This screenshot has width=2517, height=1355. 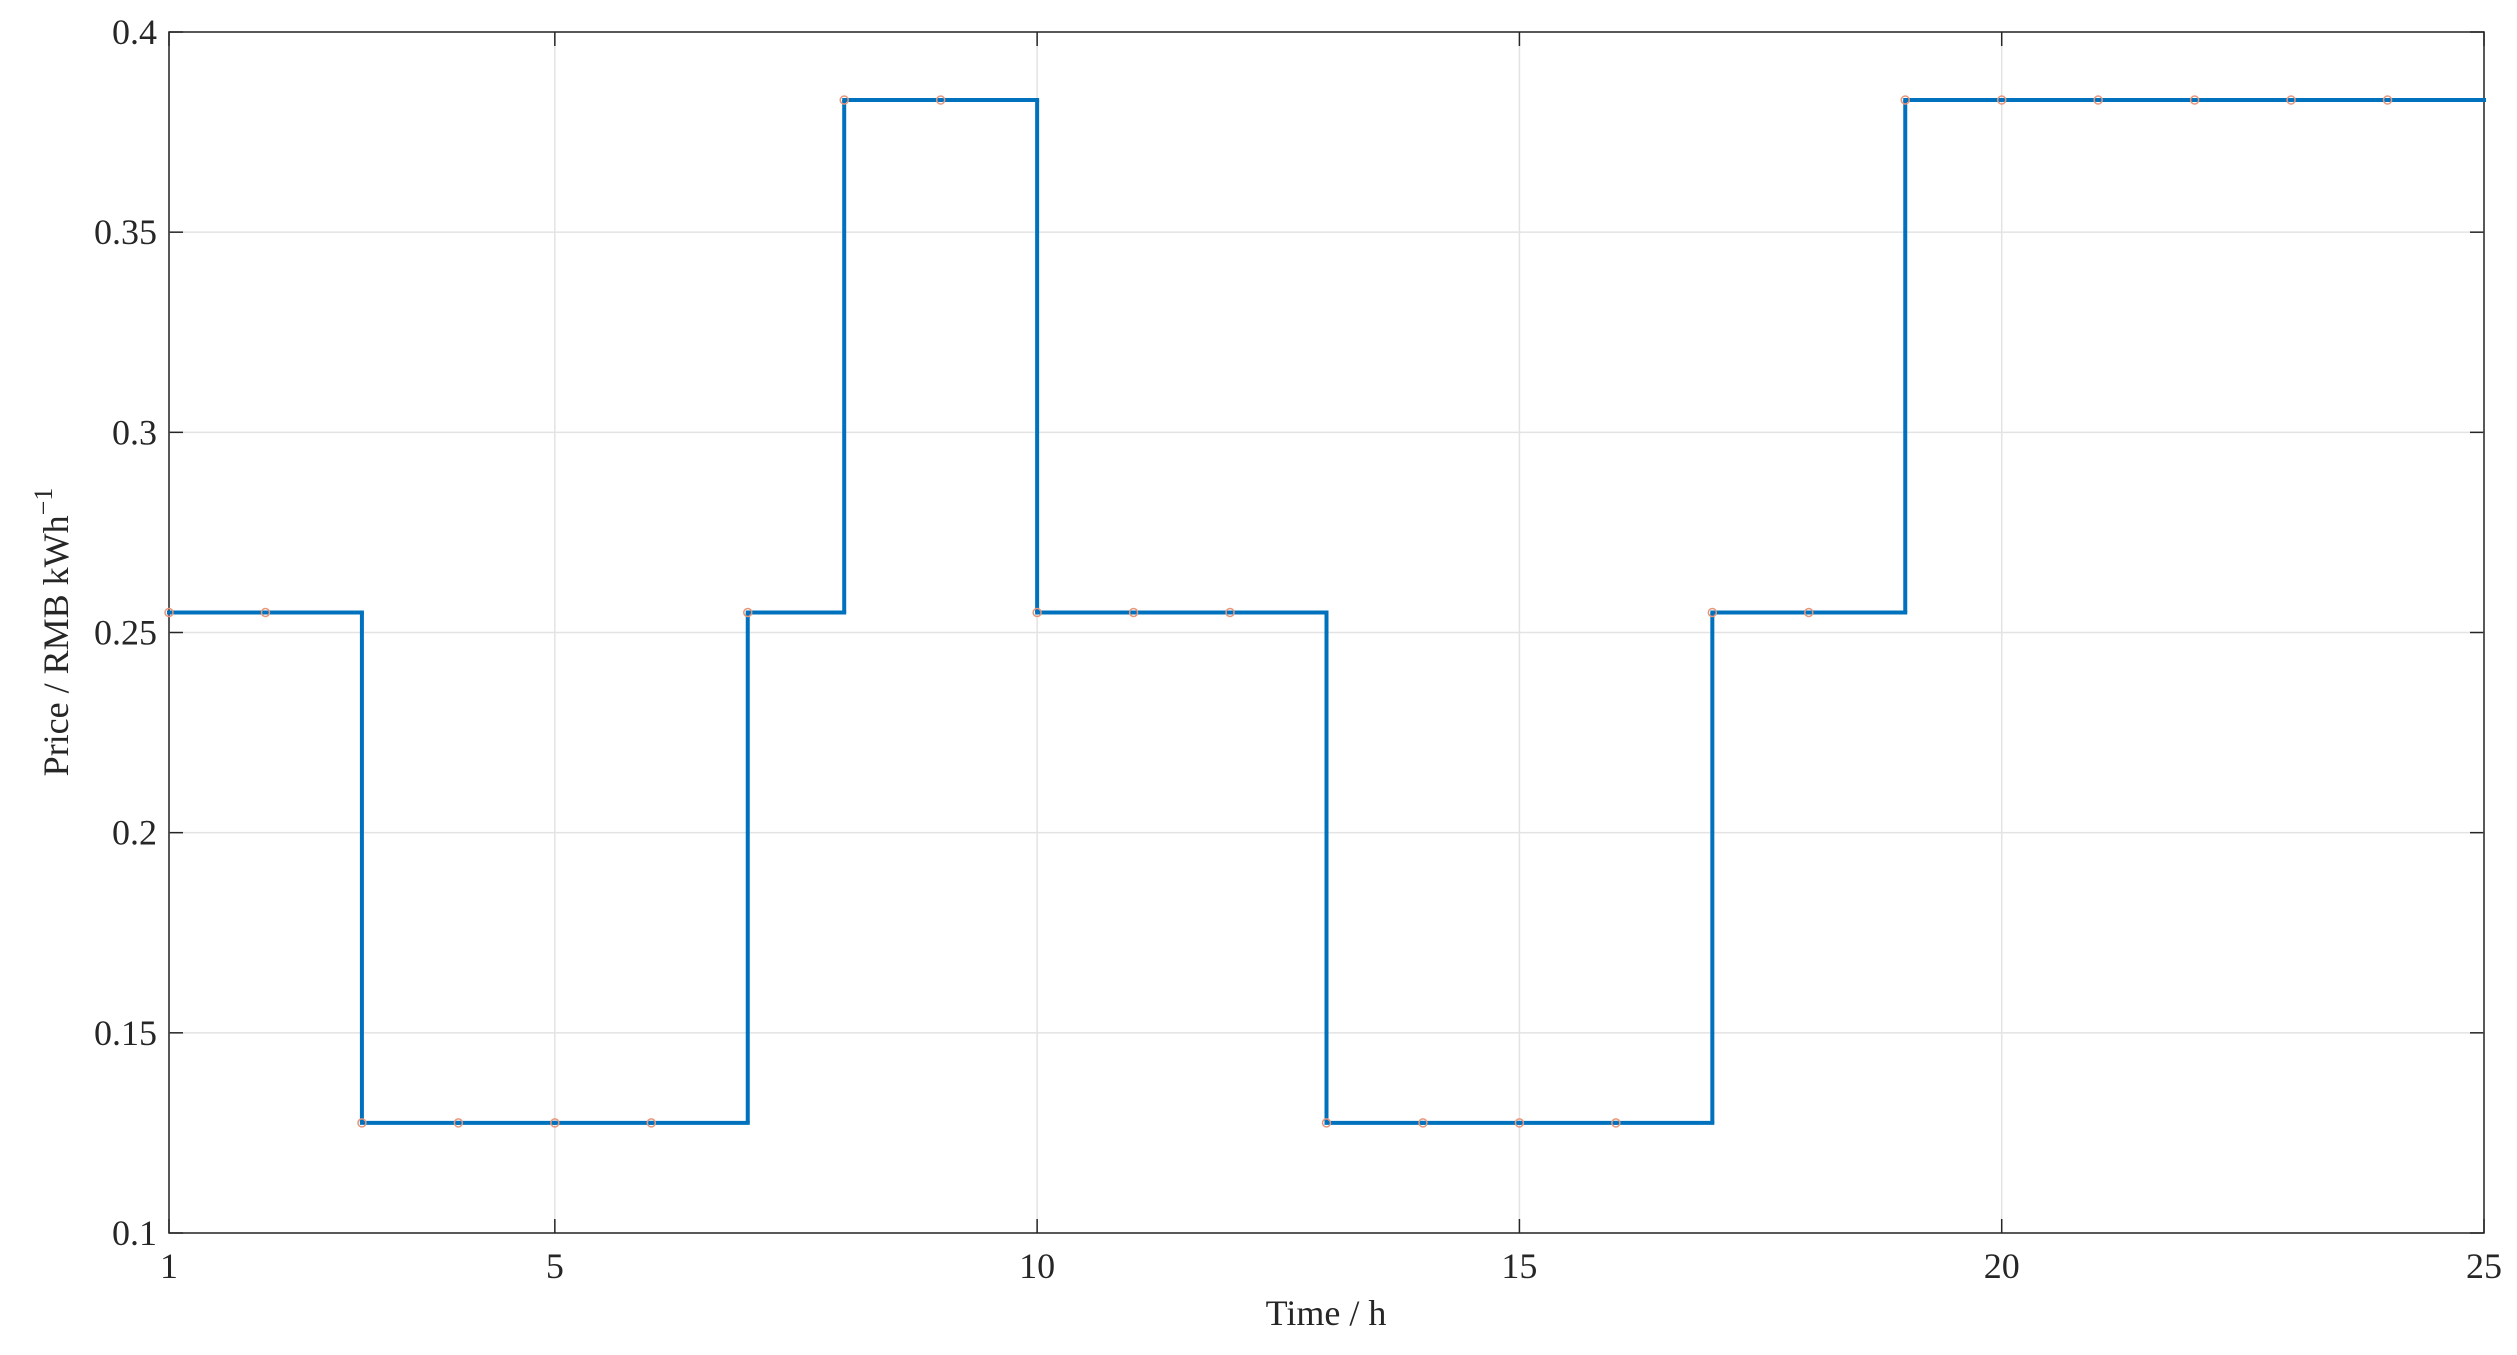 I want to click on y-axis-label-superscript: −1, so click(x=43, y=502).